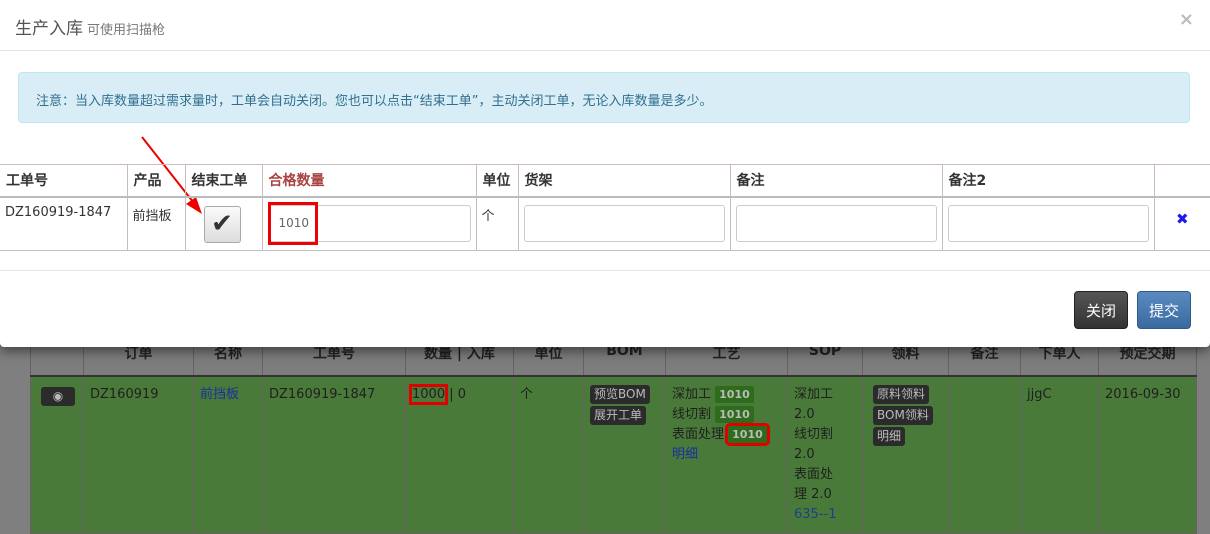 The image size is (1210, 534). I want to click on sop-line: 理 2.0, so click(813, 494).